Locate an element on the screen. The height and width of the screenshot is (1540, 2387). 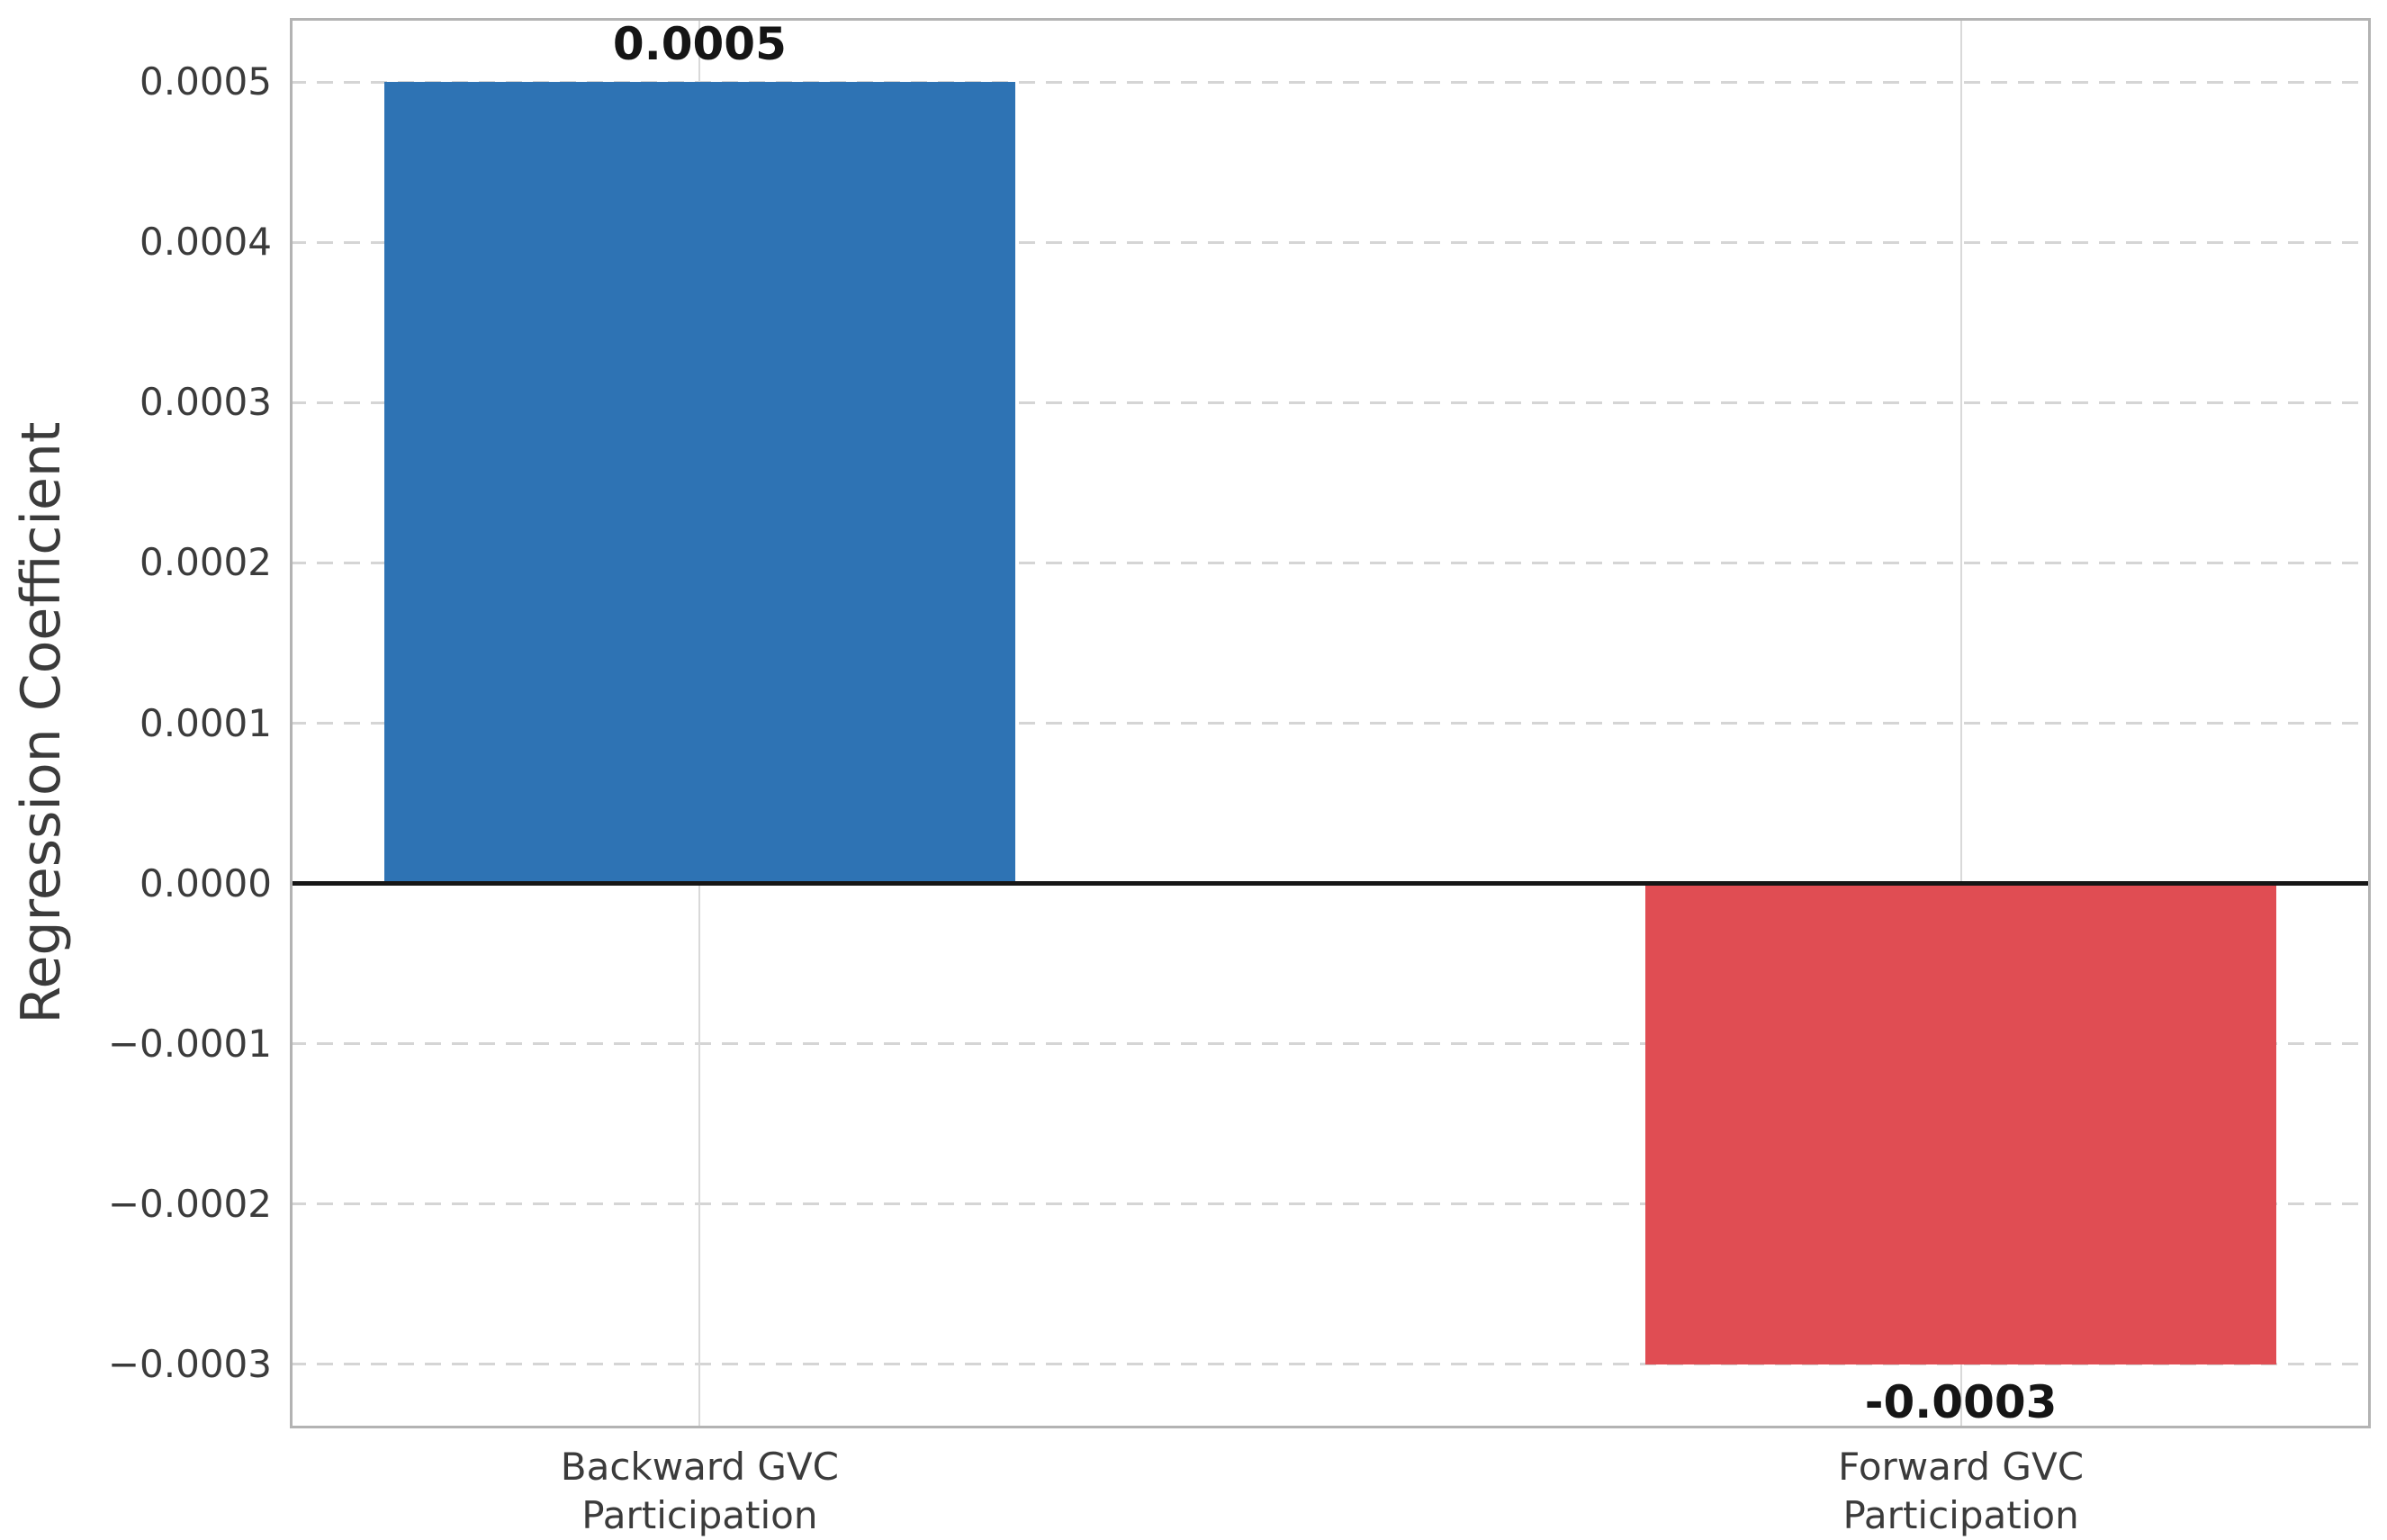
vertical-gridline is located at coordinates (1960, 723).